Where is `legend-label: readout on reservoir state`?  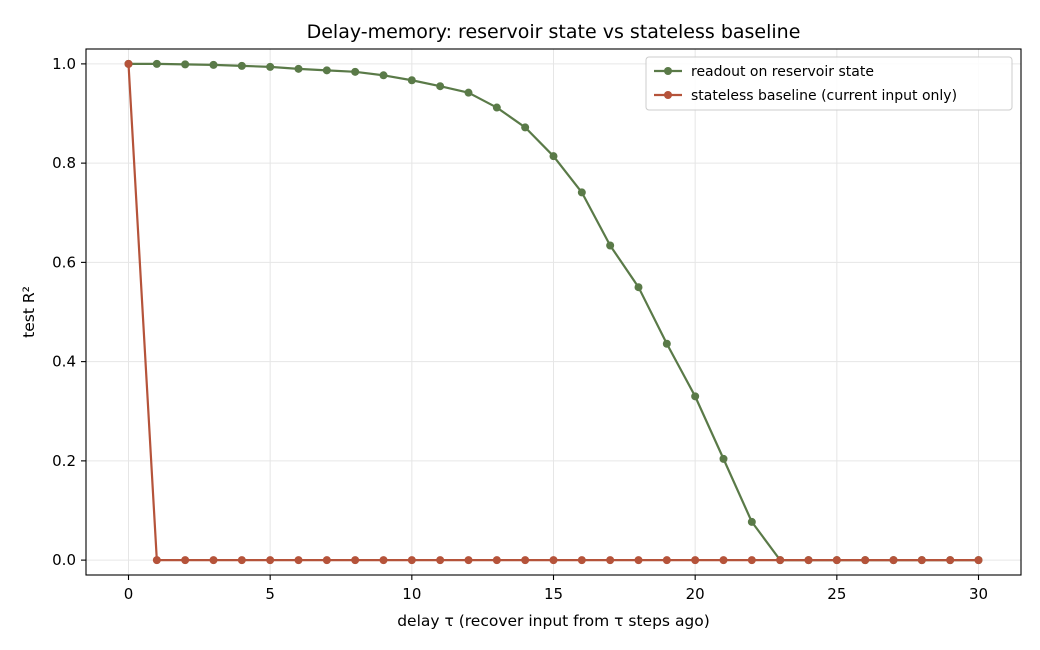
legend-label: readout on reservoir state is located at coordinates (782, 72).